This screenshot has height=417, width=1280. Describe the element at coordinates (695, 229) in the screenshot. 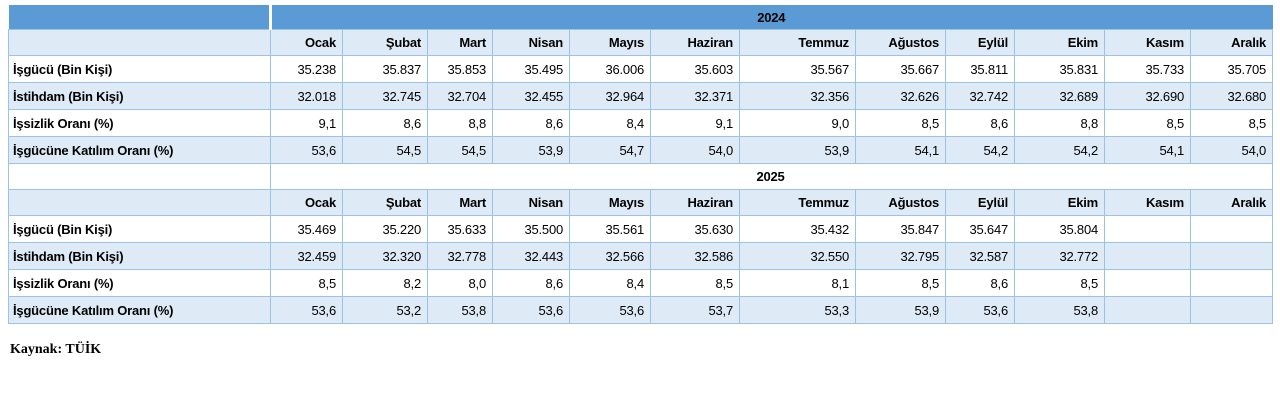

I see `table-cell: 35.630` at that location.